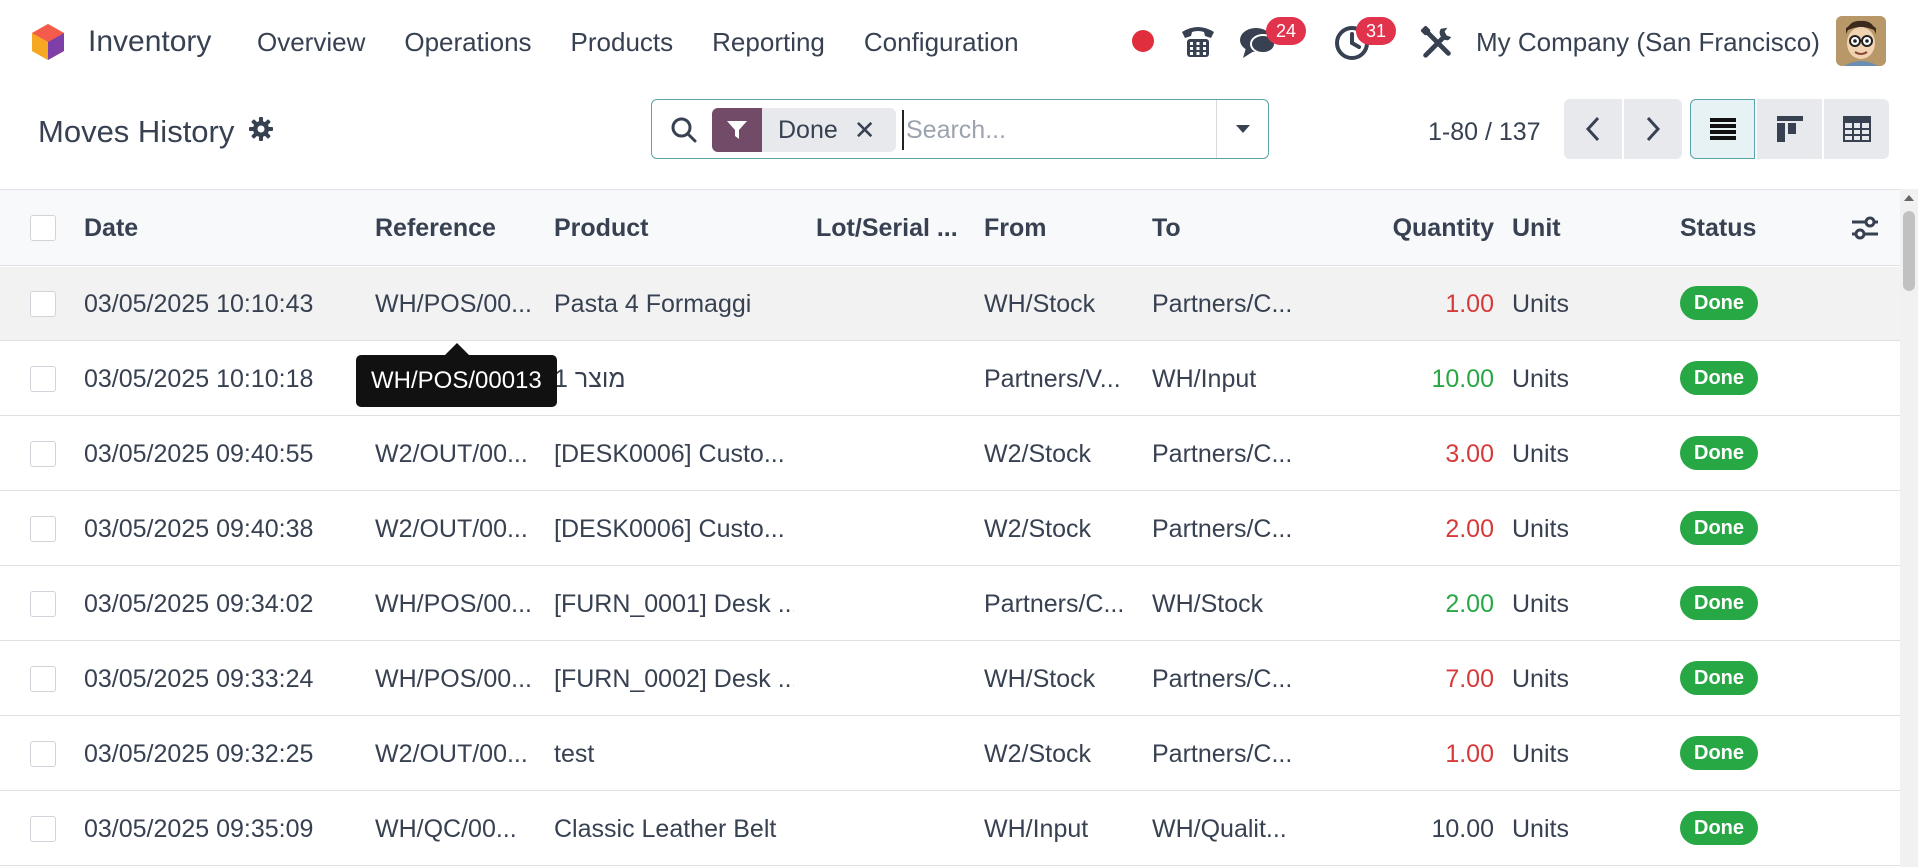  I want to click on chat-count-badge: 24, so click(1286, 31).